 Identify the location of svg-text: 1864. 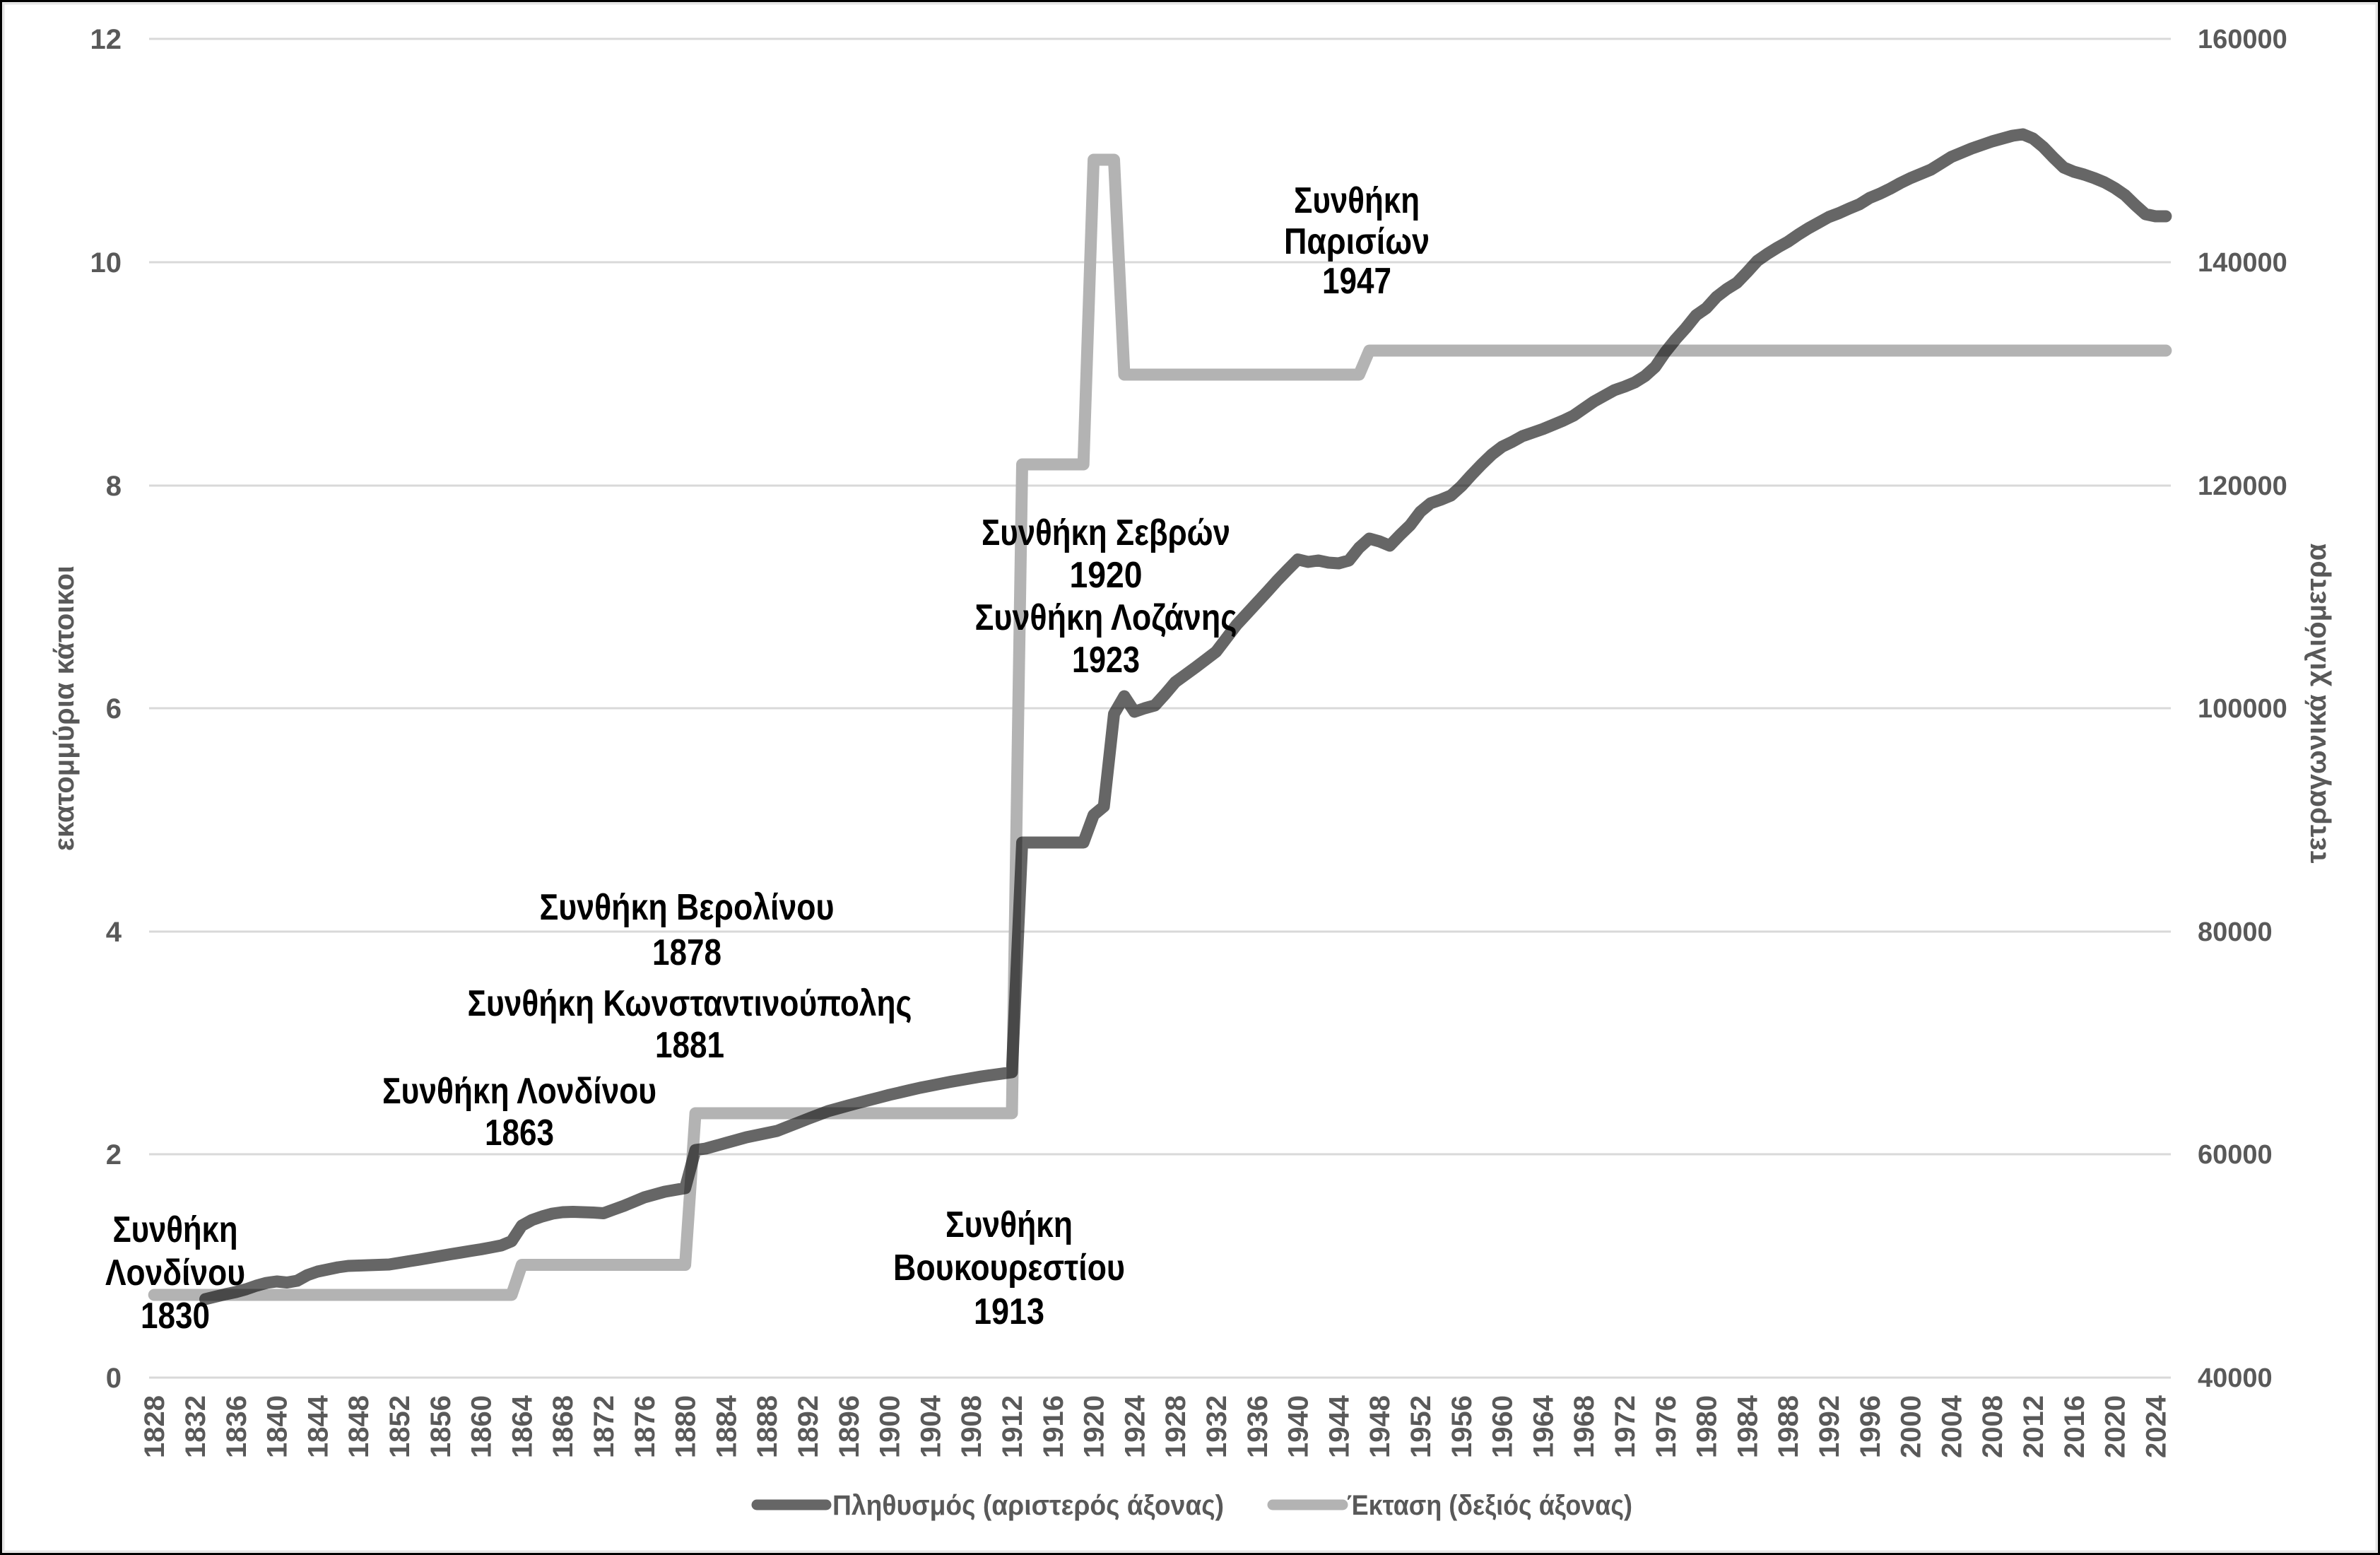
(522, 1426).